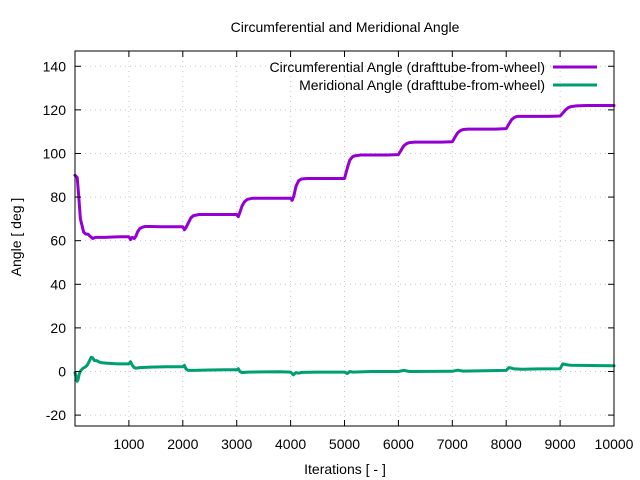 The width and height of the screenshot is (640, 480). Describe the element at coordinates (62, 371) in the screenshot. I see `y-tick-label: 0` at that location.